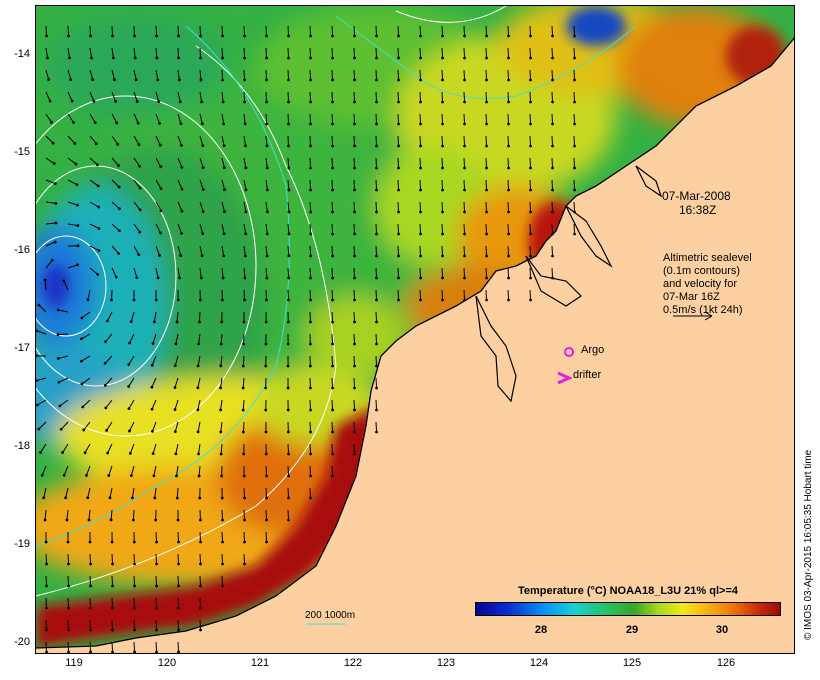 The width and height of the screenshot is (820, 680). What do you see at coordinates (22, 642) in the screenshot?
I see `y-tick-label: -20` at bounding box center [22, 642].